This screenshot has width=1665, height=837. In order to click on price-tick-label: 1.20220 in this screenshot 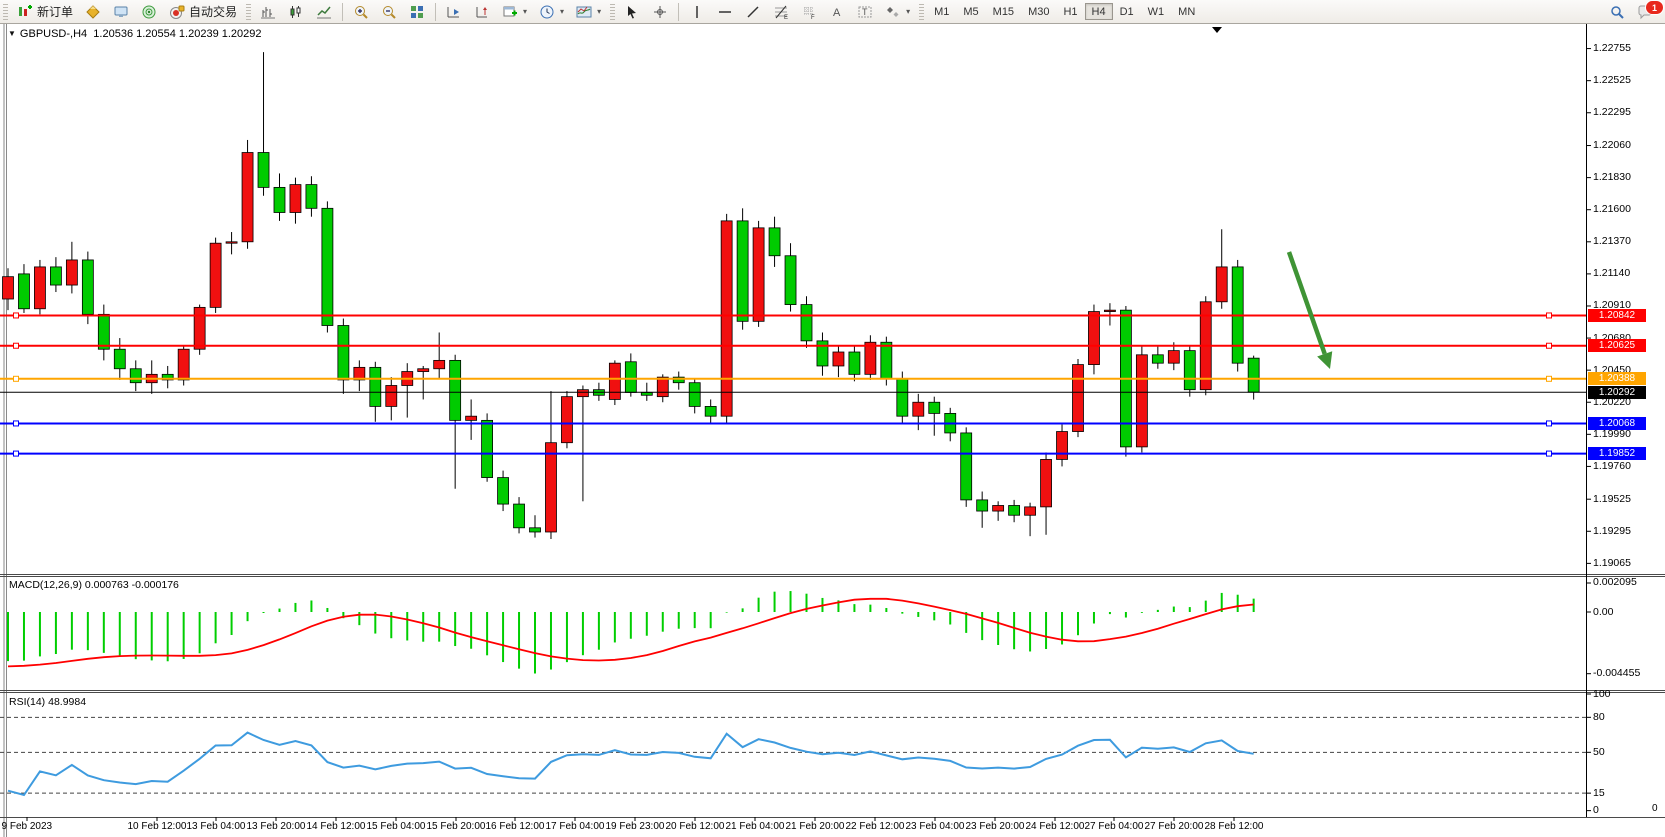, I will do `click(1612, 401)`.